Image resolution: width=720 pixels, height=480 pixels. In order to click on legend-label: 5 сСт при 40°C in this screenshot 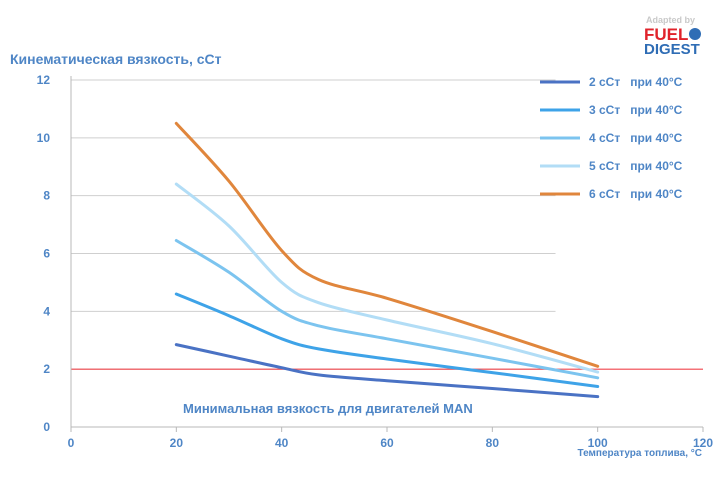, I will do `click(636, 166)`.